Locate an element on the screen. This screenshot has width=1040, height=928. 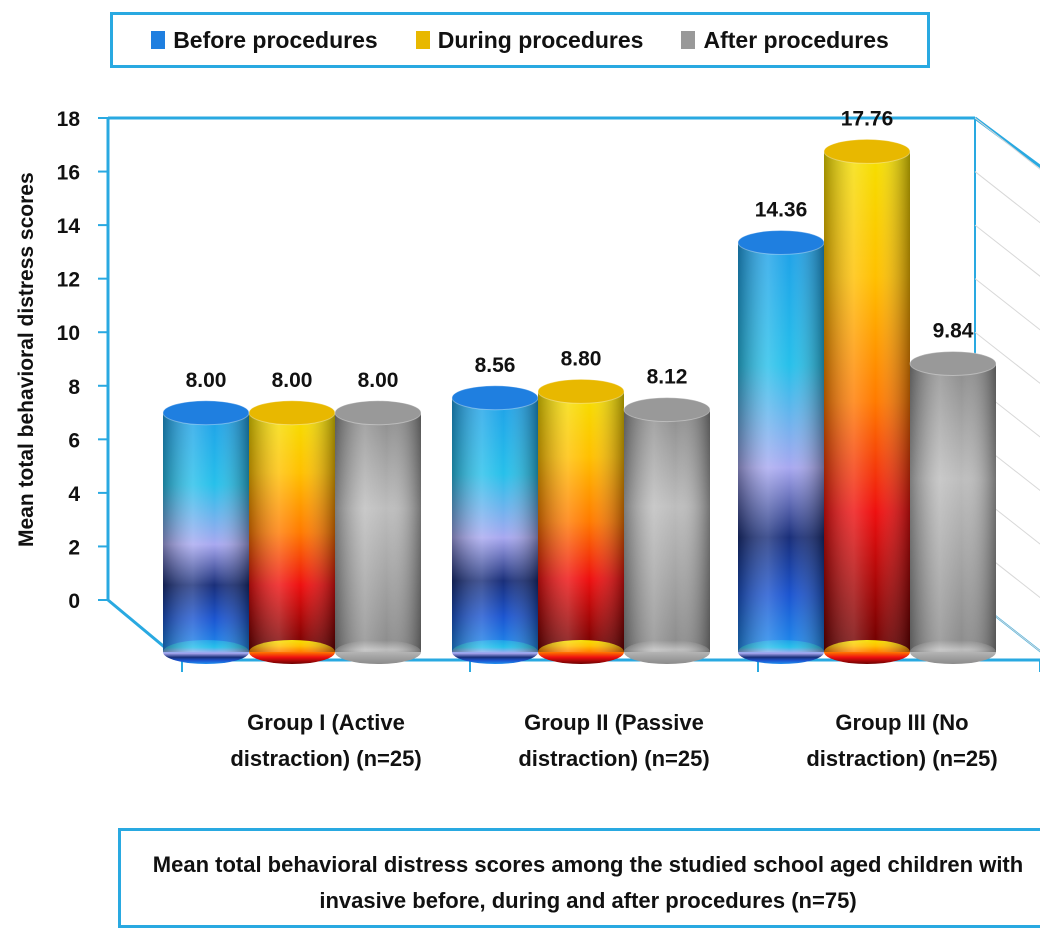
x-tick-label-2-1: distraction) (n=25) is located at coordinates (901, 758).